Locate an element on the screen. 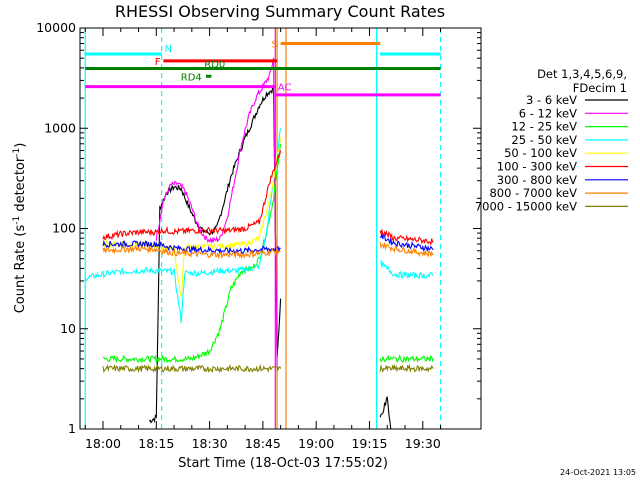 Image resolution: width=640 pixels, height=480 pixels. flag-label-ac: AC is located at coordinates (285, 88).